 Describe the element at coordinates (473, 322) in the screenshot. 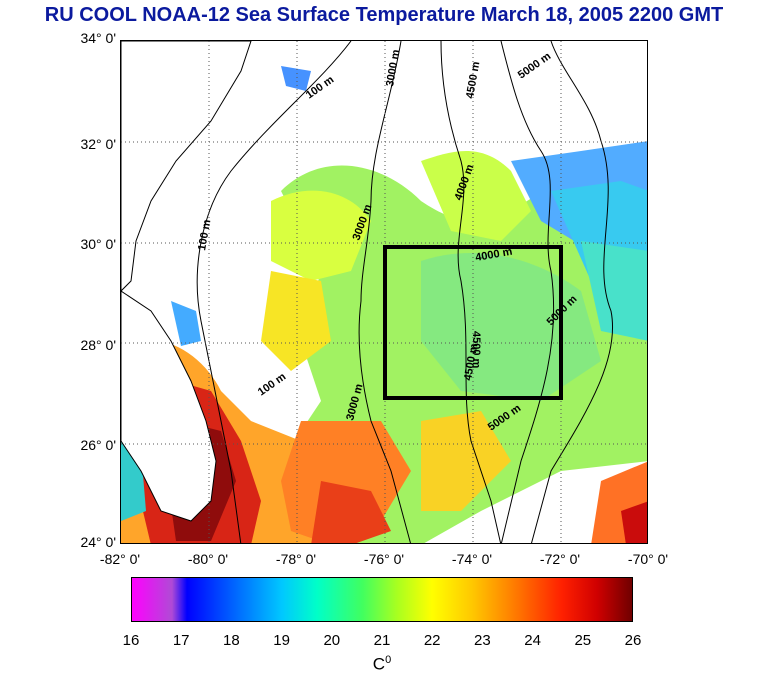

I see `study-region-box` at that location.